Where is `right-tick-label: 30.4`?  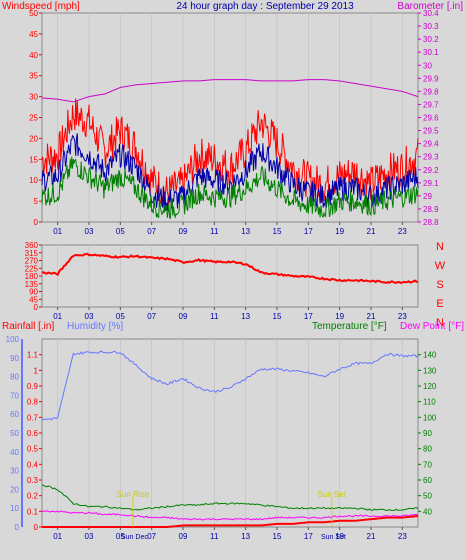
right-tick-label: 30.4 is located at coordinates (431, 13).